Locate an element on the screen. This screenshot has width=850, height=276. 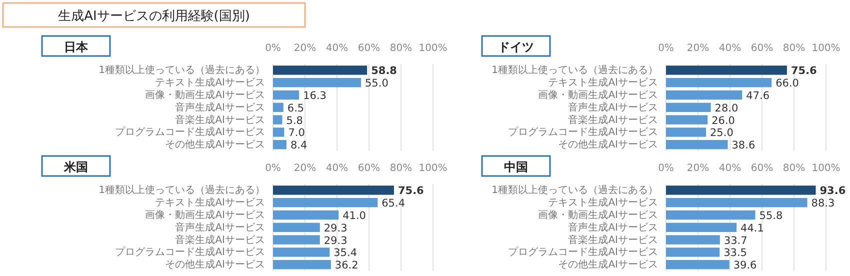
data-label: 7.0 is located at coordinates (296, 133).